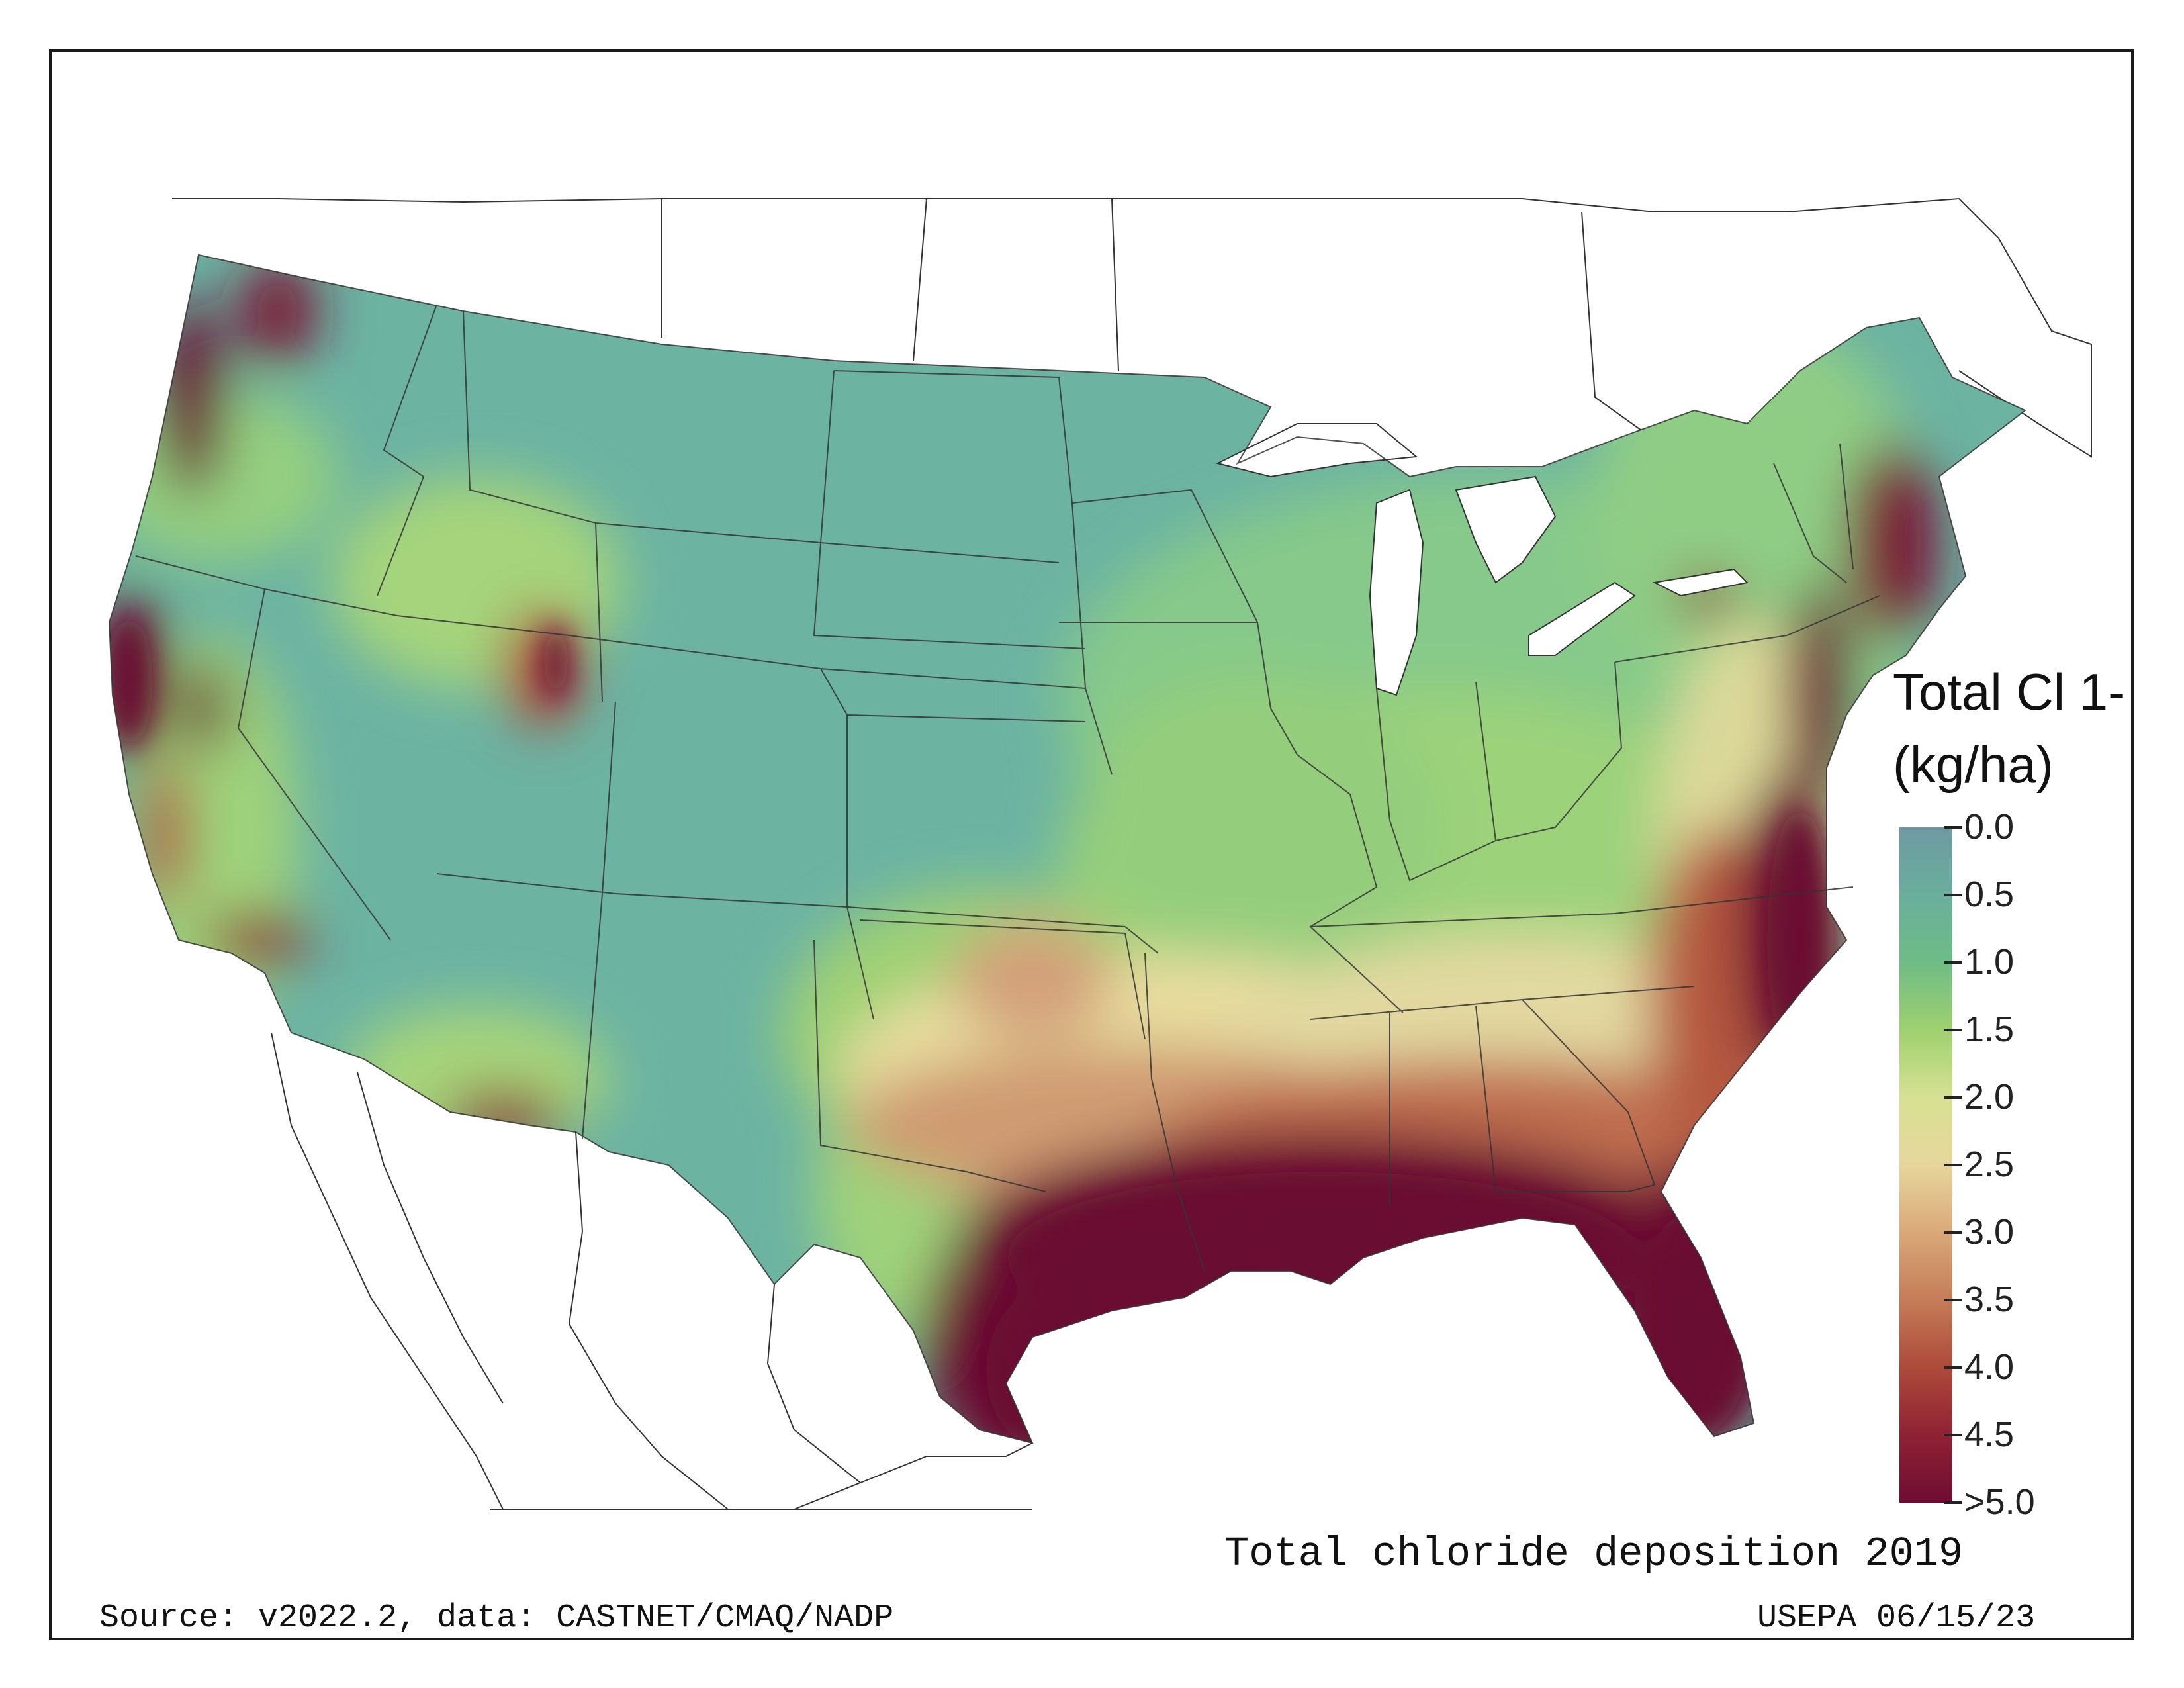  Describe the element at coordinates (652, 1271) in the screenshot. I see `mexico-outline` at that location.